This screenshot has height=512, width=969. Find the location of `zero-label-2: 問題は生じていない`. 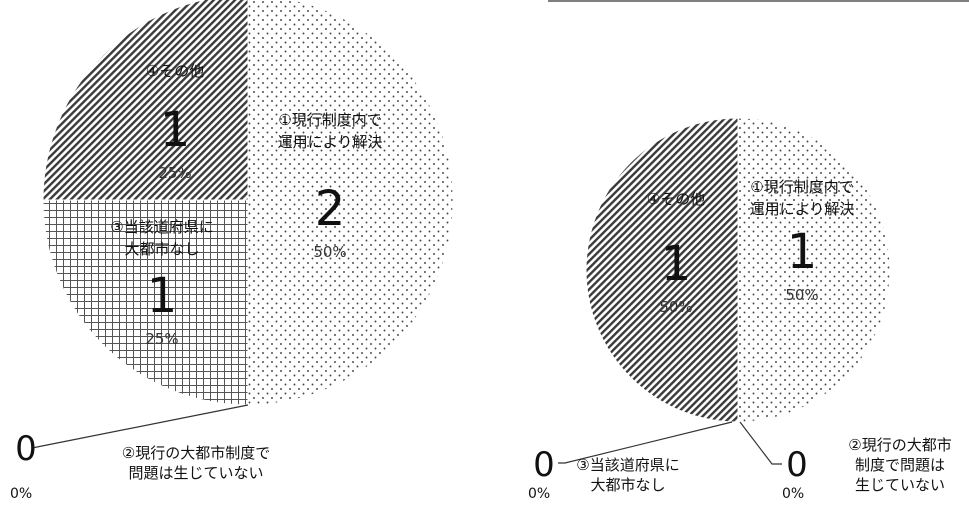

zero-label-2: 問題は生じていない is located at coordinates (195, 473).